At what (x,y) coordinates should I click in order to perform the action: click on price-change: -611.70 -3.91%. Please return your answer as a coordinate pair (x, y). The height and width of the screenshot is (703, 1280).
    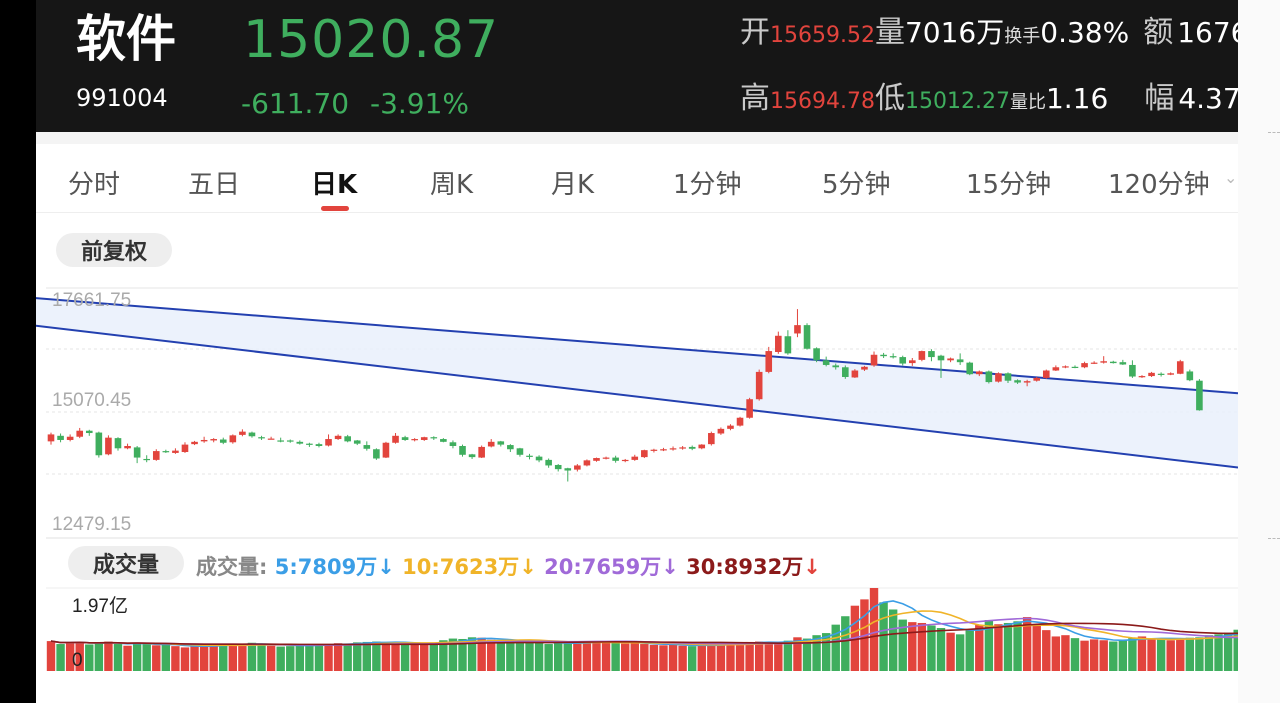
    Looking at the image, I should click on (355, 104).